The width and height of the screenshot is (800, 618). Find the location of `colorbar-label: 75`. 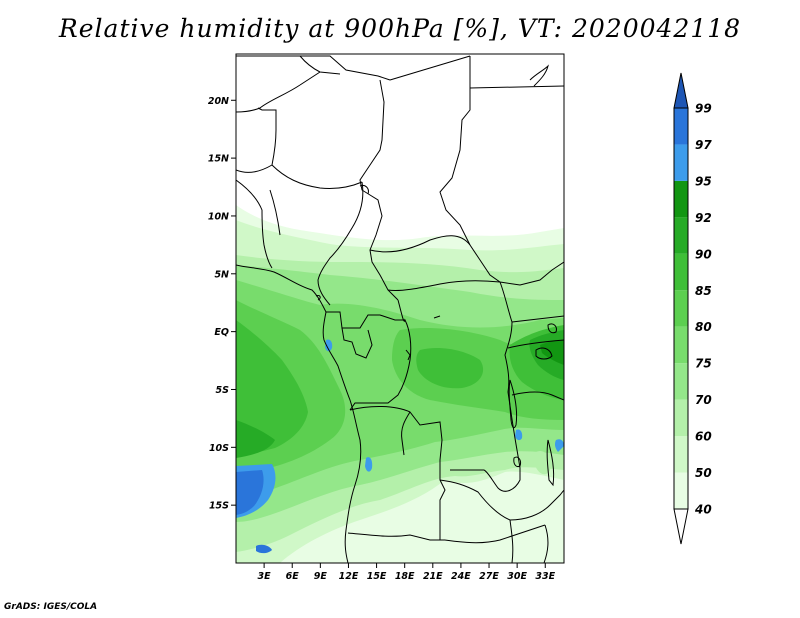

colorbar-label: 75 is located at coordinates (703, 364).